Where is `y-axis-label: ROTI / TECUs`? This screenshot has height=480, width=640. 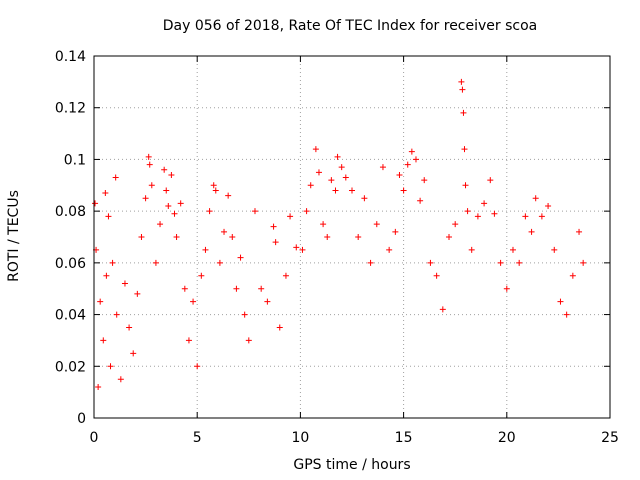
y-axis-label: ROTI / TECUs is located at coordinates (14, 236).